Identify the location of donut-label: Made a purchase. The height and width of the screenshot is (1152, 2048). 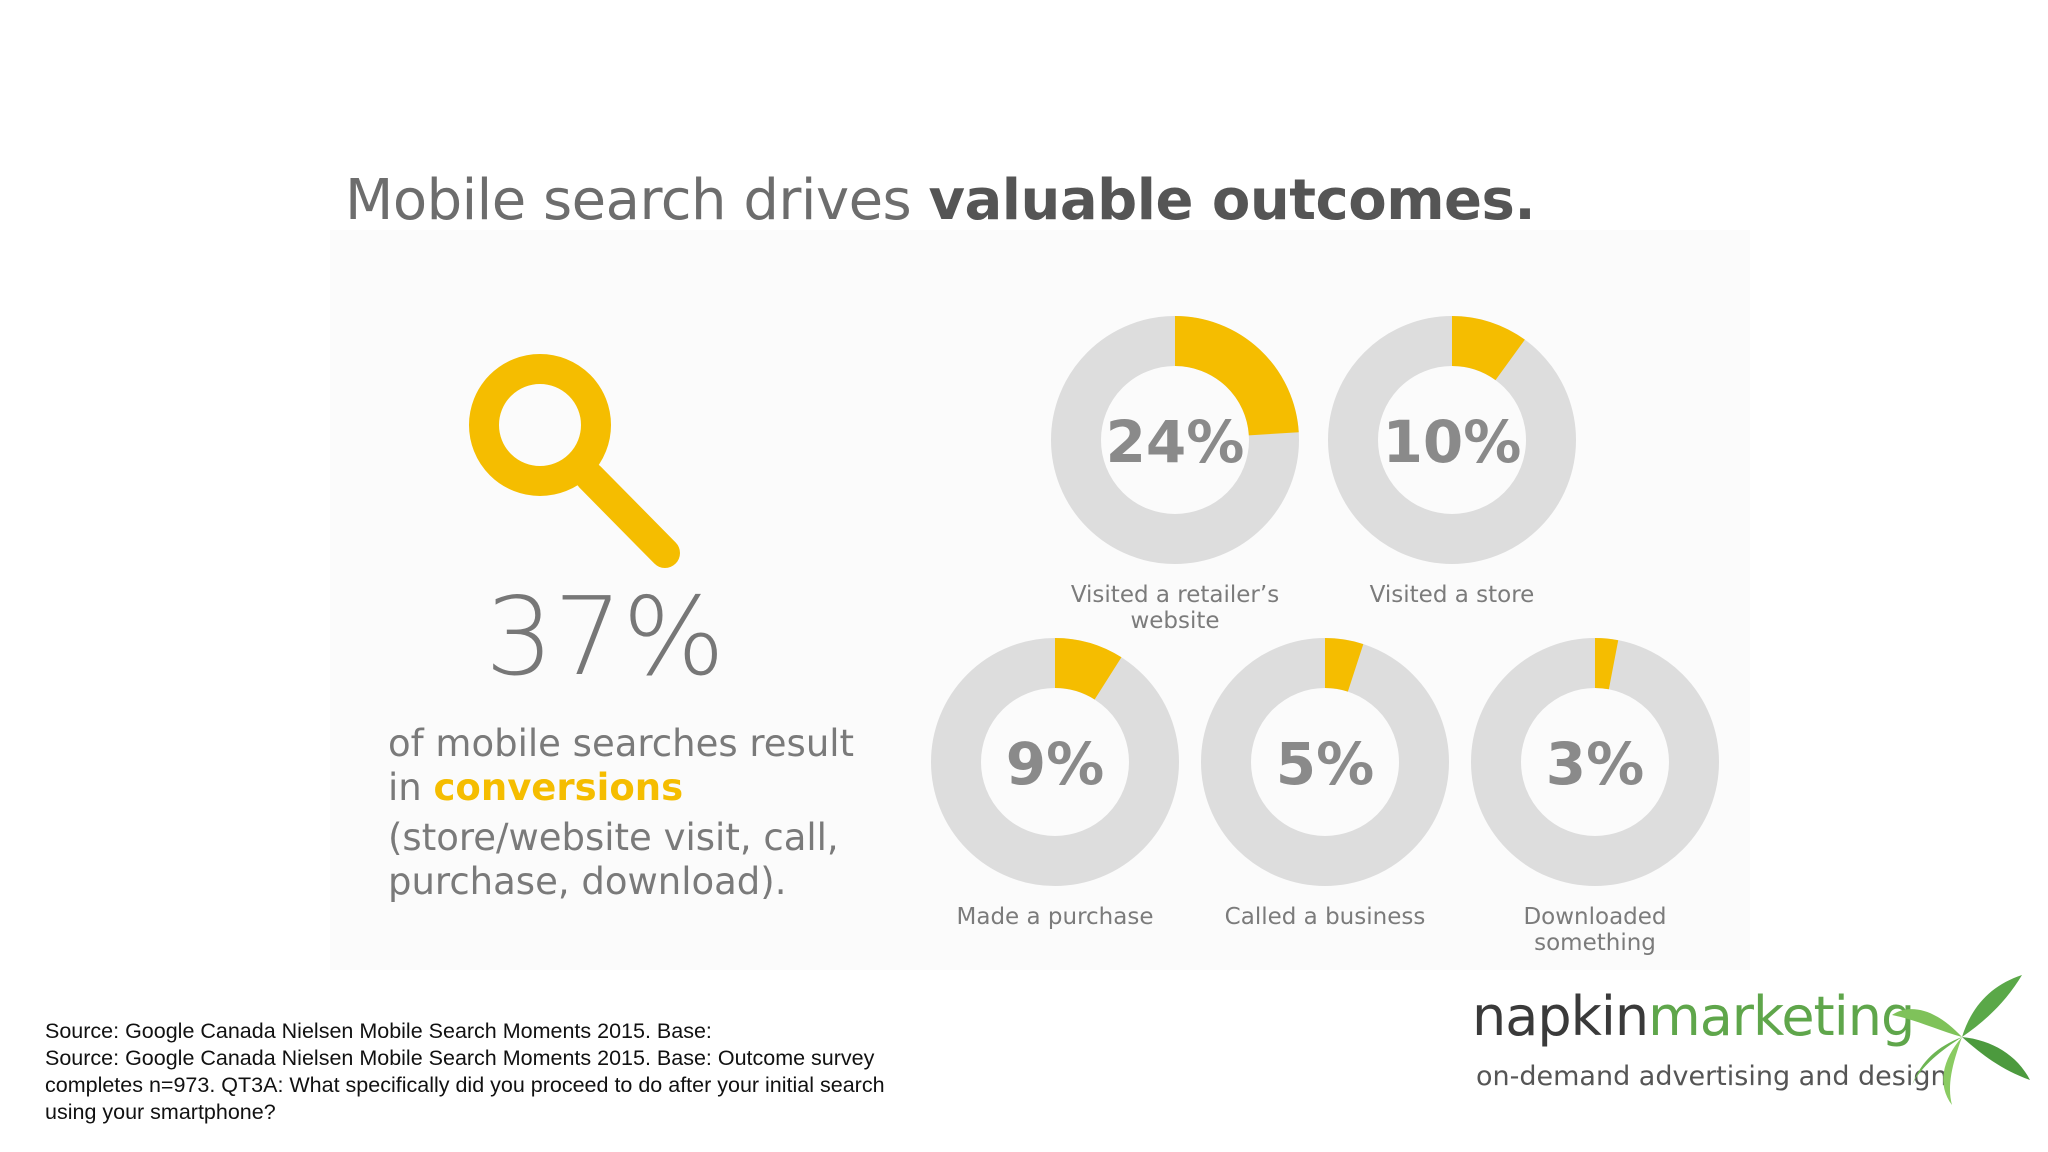
(1055, 917).